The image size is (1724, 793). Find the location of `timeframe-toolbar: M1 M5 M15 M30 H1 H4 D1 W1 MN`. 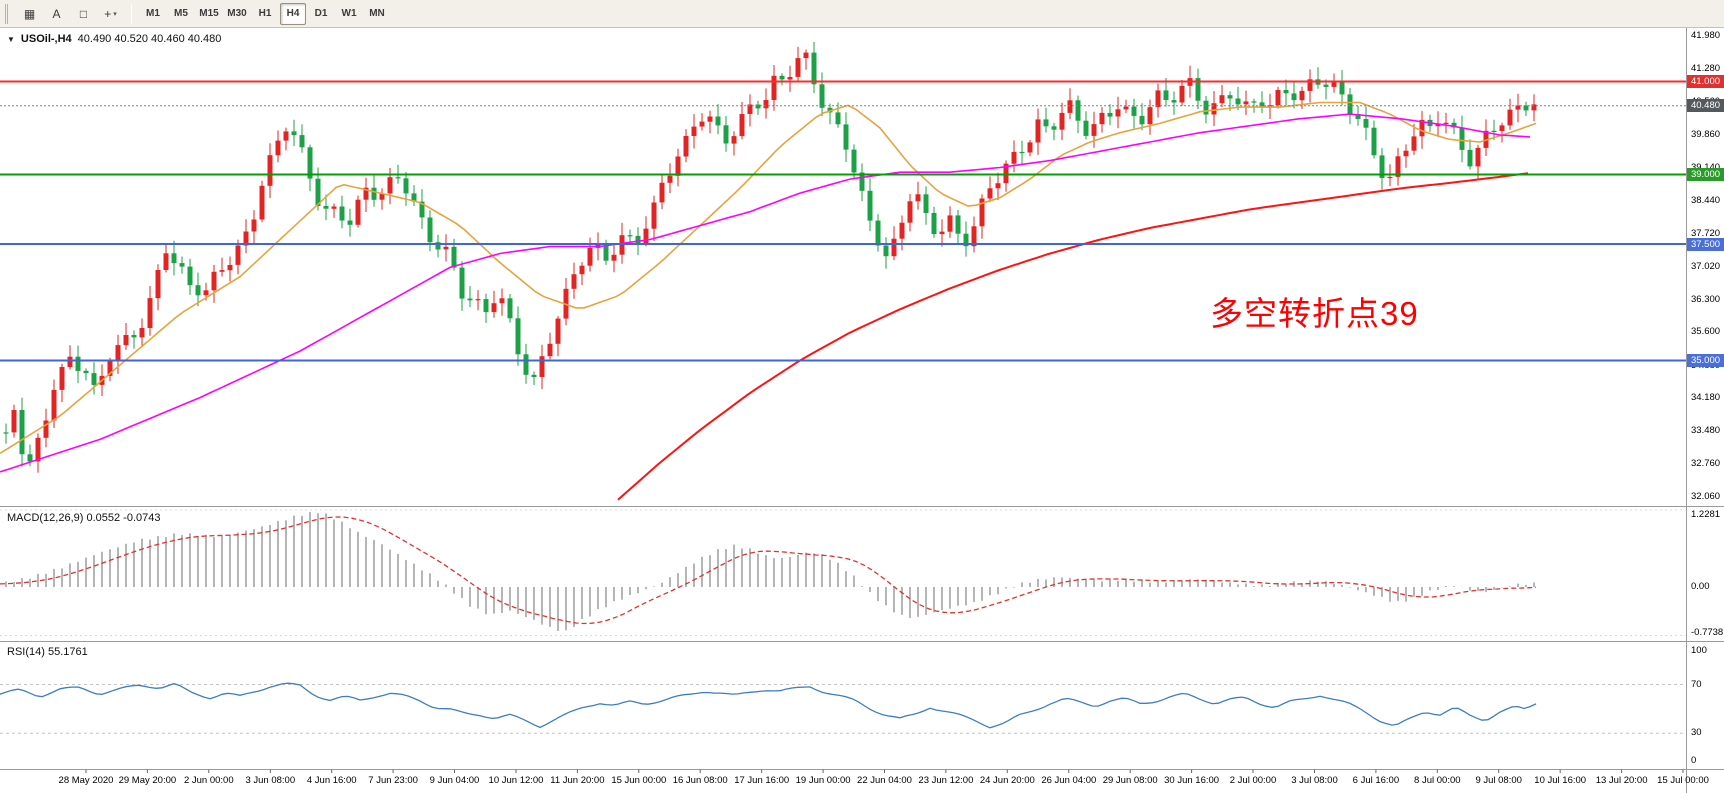

timeframe-toolbar: M1 M5 M15 M30 H1 H4 D1 W1 MN is located at coordinates (265, 13).